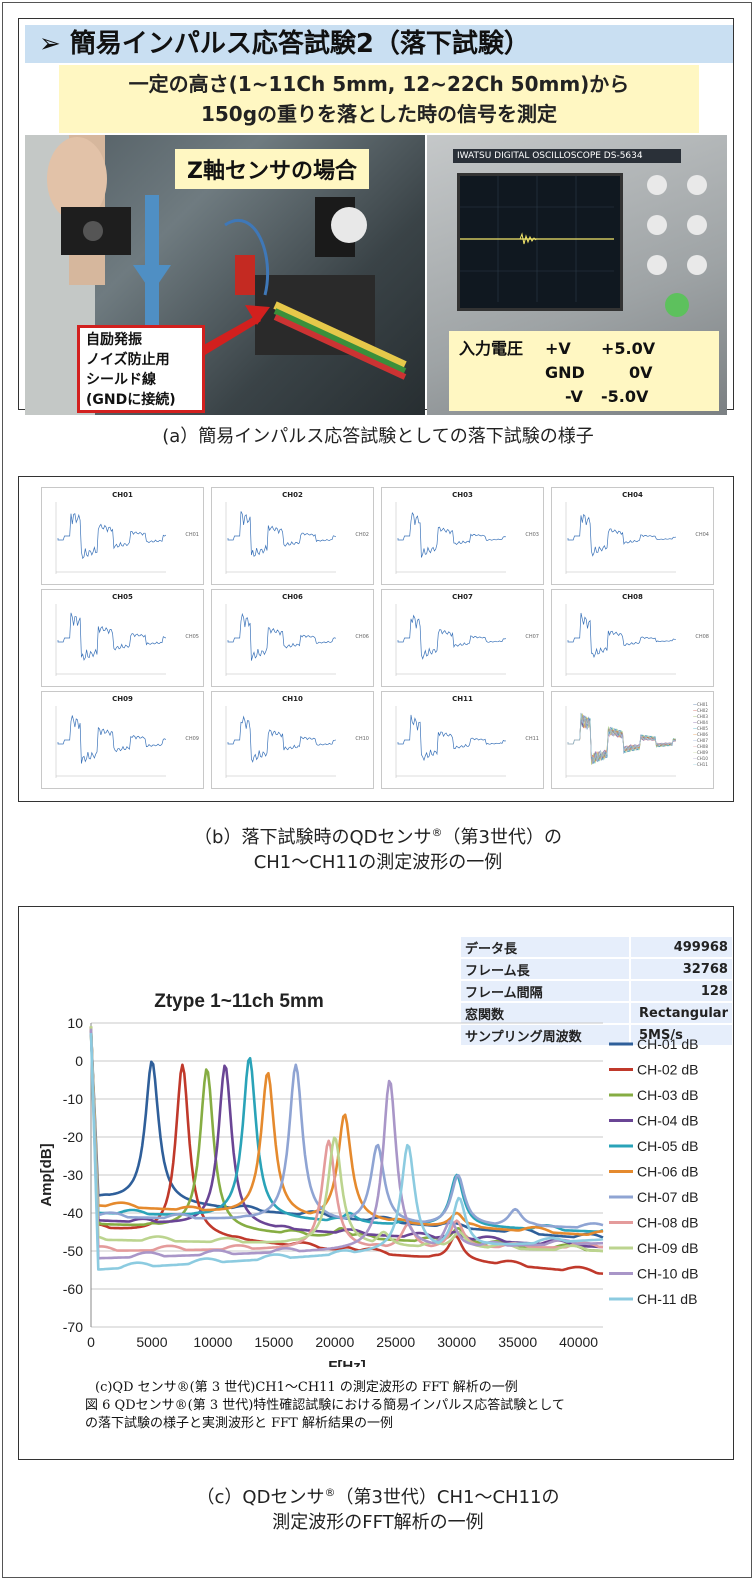  I want to click on y-tick-label: -60, so click(73, 1289).